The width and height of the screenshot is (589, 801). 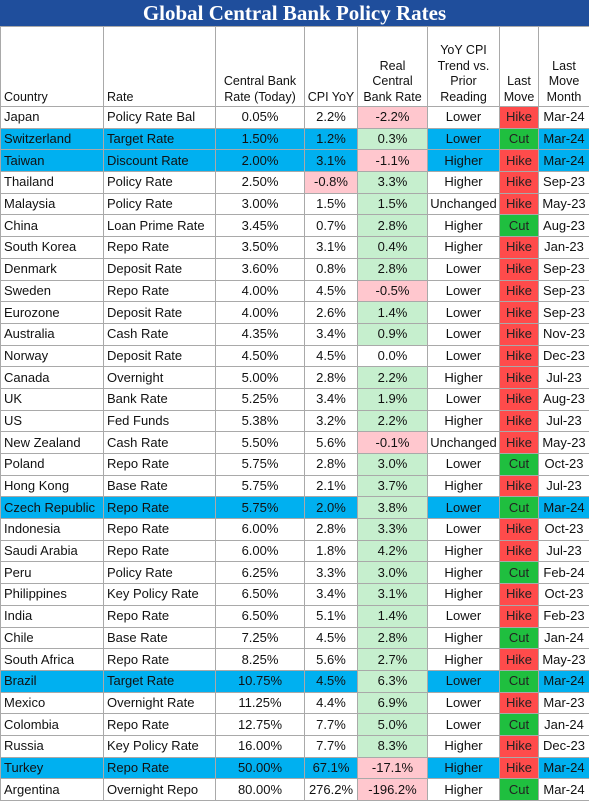 I want to click on cpi-cell: 3.2%, so click(x=331, y=421).